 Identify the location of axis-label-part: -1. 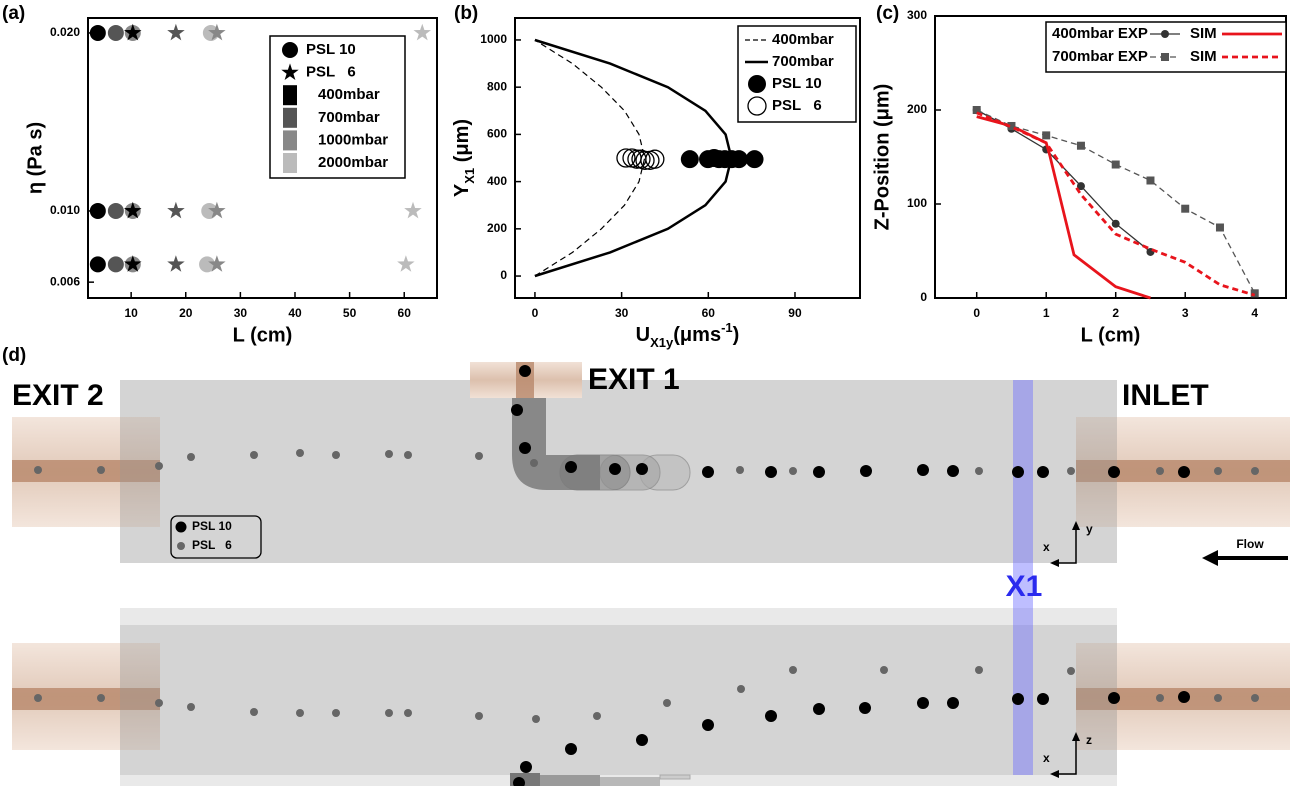
(727, 327).